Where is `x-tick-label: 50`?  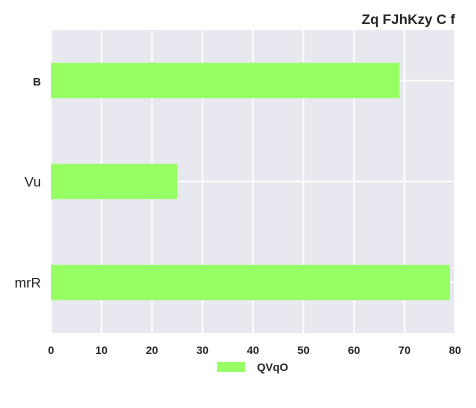
x-tick-label: 50 is located at coordinates (303, 351).